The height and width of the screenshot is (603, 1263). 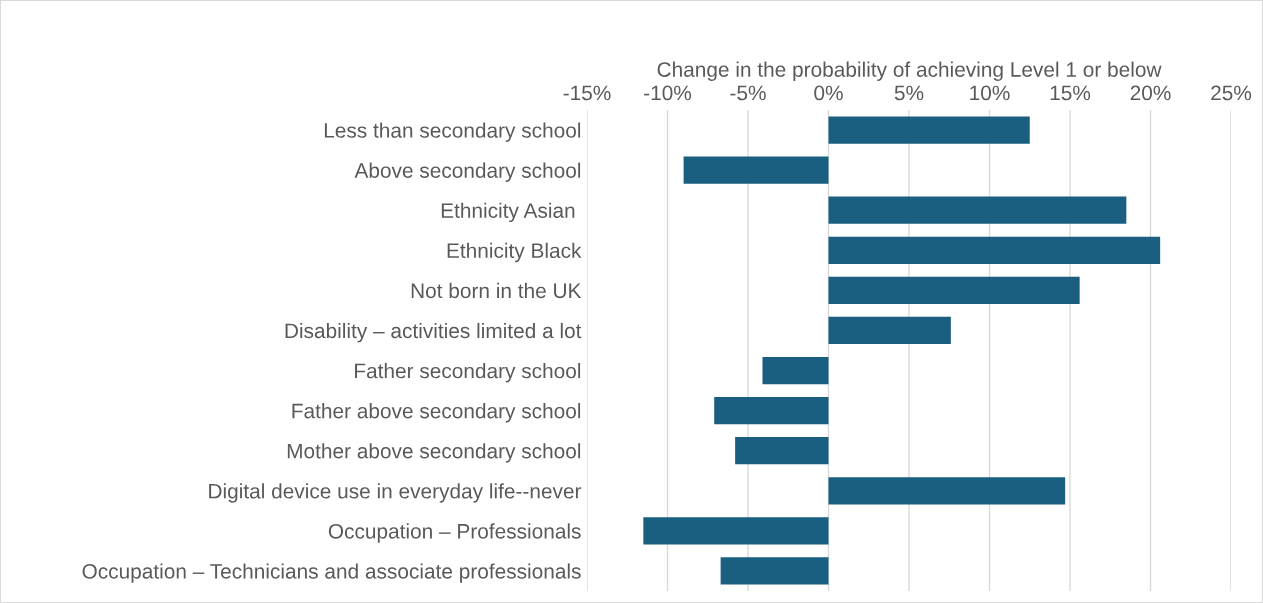 I want to click on x-axis-title: Change in the probability of achieving Level 1 or below, so click(x=909, y=71).